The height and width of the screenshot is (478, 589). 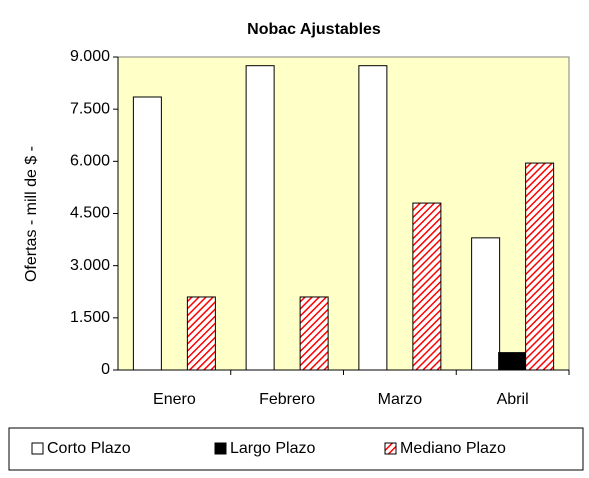 I want to click on x-tick-label: Marzo, so click(x=400, y=399).